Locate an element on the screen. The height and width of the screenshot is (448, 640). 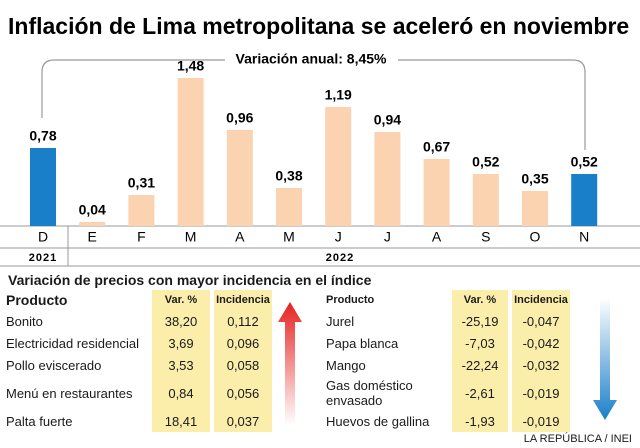
table-cell: -0,042 is located at coordinates (541, 343).